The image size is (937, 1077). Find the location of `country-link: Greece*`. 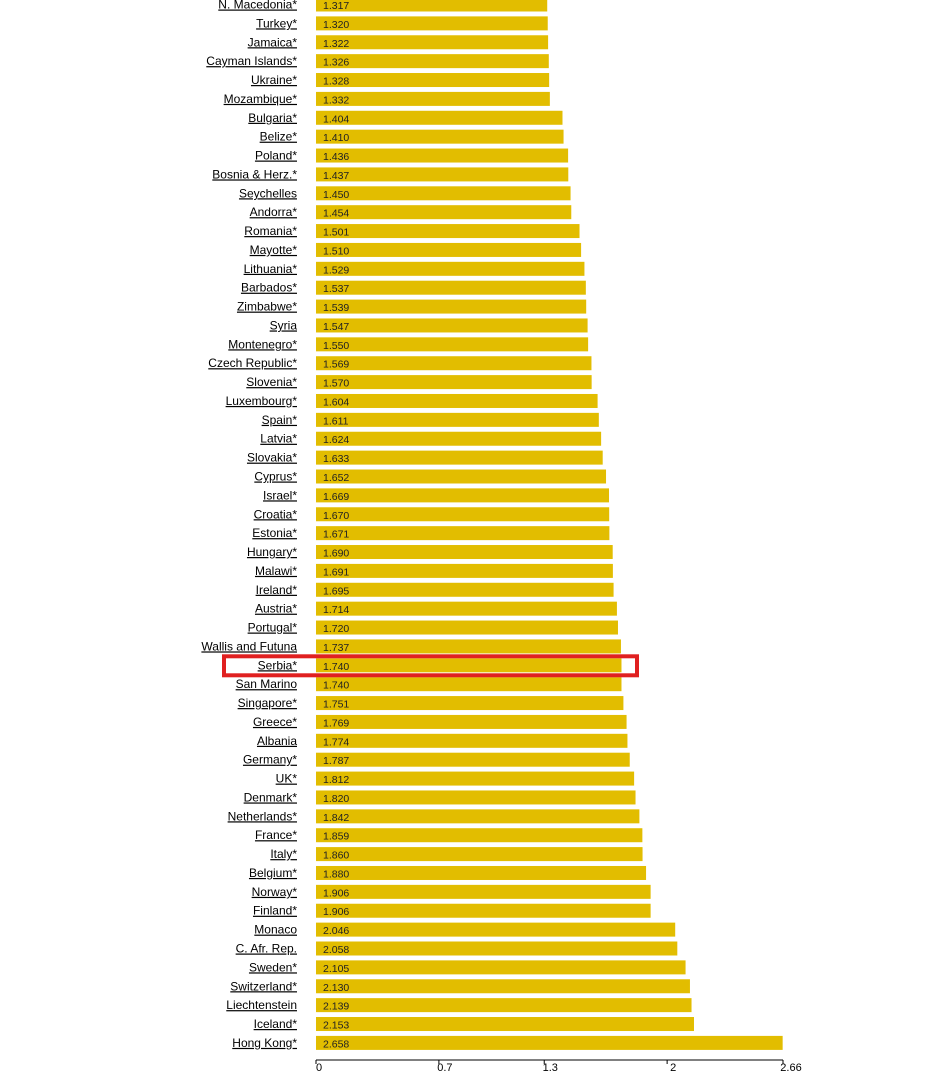

country-link: Greece* is located at coordinates (275, 722).